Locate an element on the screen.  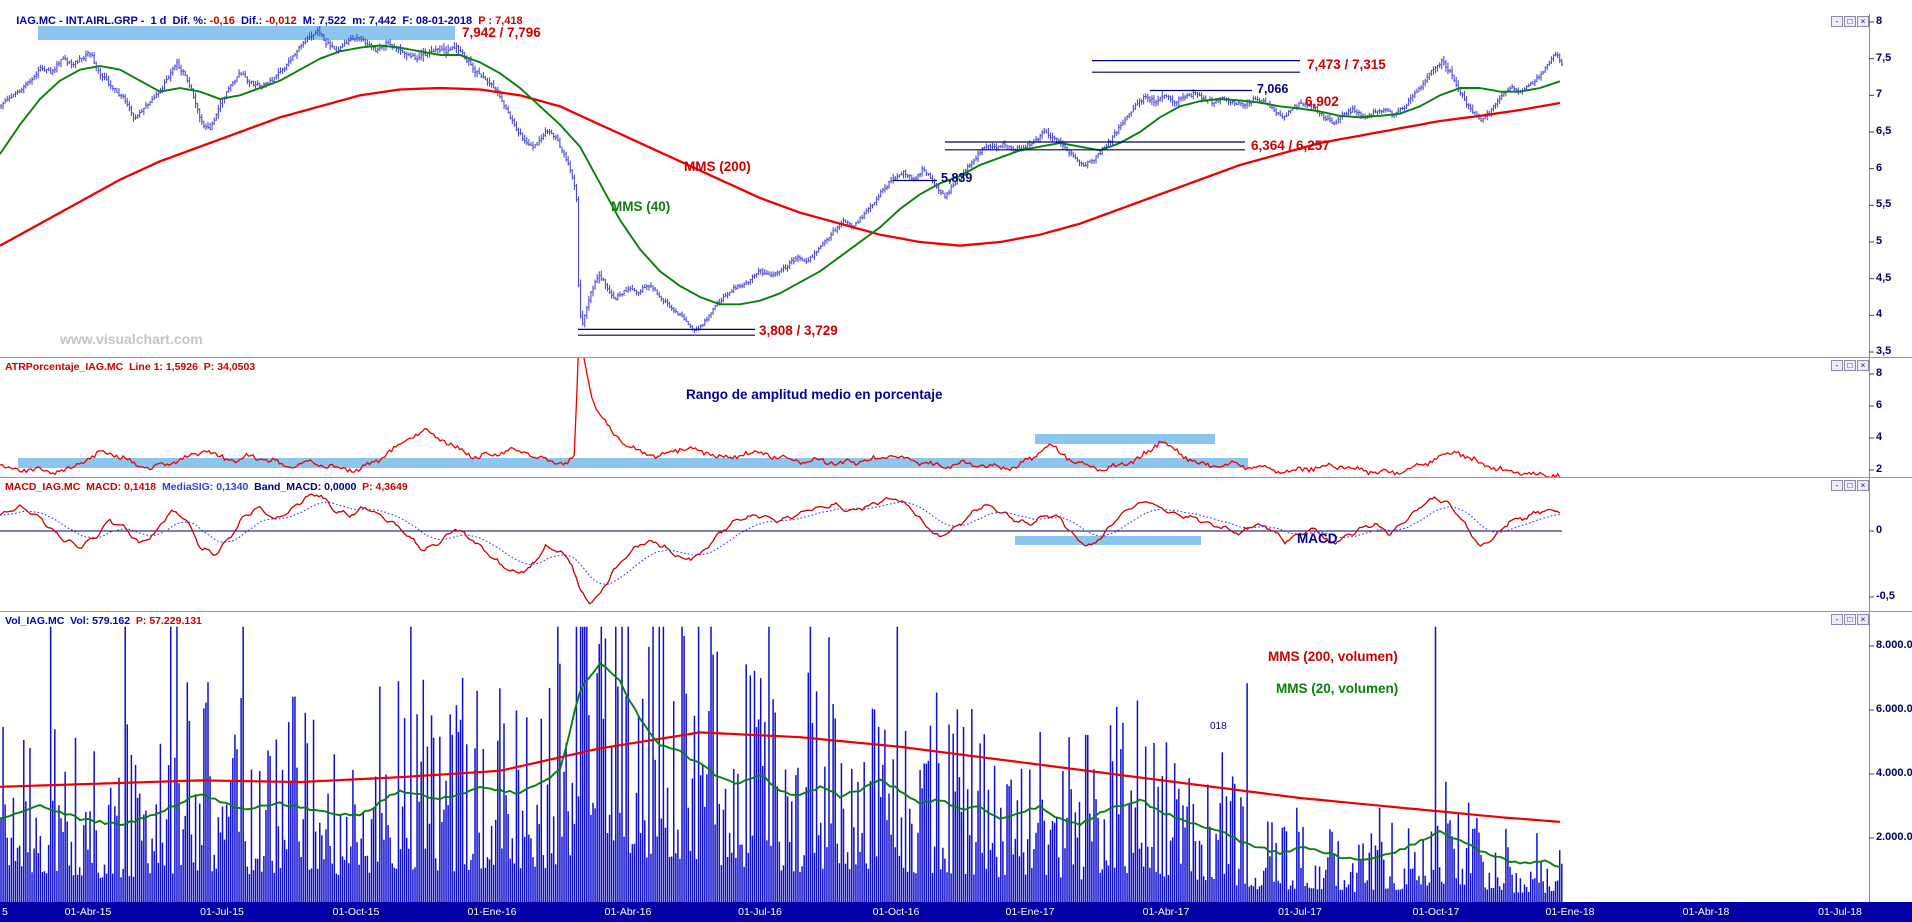
macd-panel-graphics is located at coordinates (781, 549).